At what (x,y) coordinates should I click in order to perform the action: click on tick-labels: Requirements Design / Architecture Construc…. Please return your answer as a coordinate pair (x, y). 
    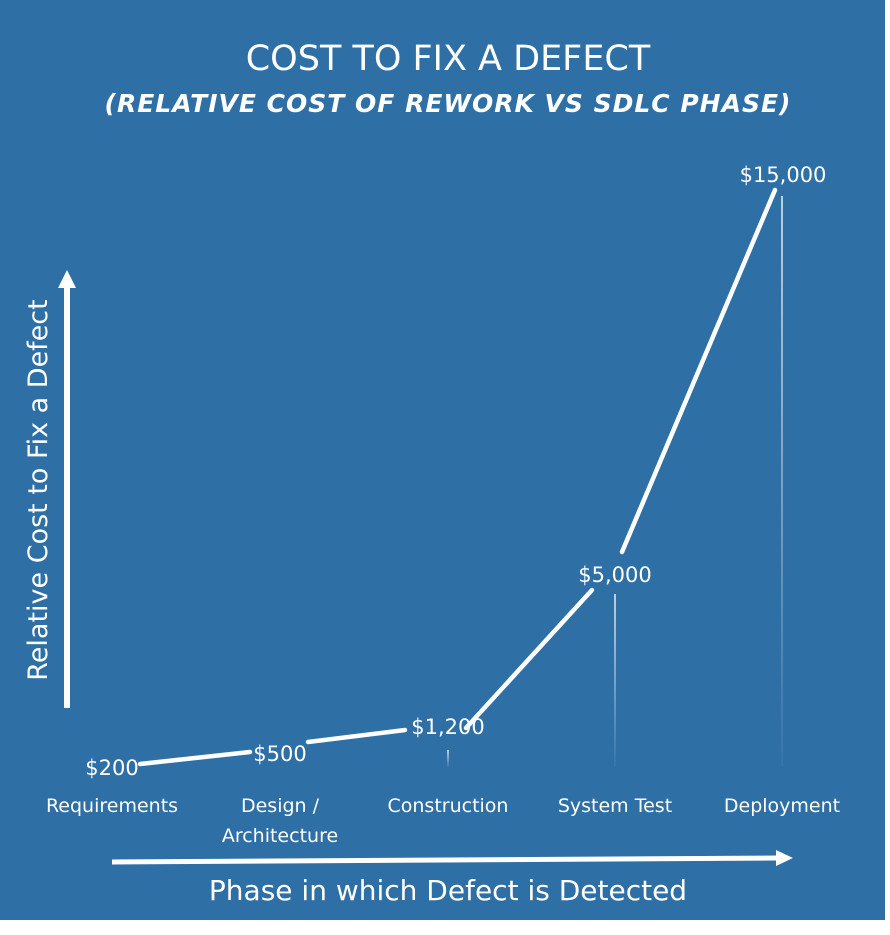
    Looking at the image, I should click on (443, 821).